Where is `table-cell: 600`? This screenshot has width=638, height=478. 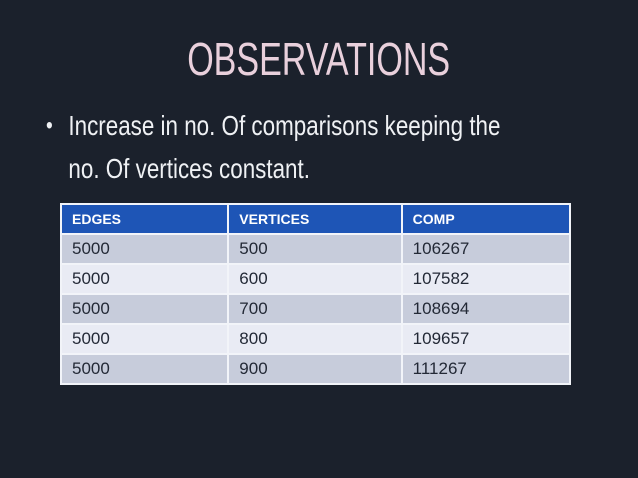 table-cell: 600 is located at coordinates (315, 279).